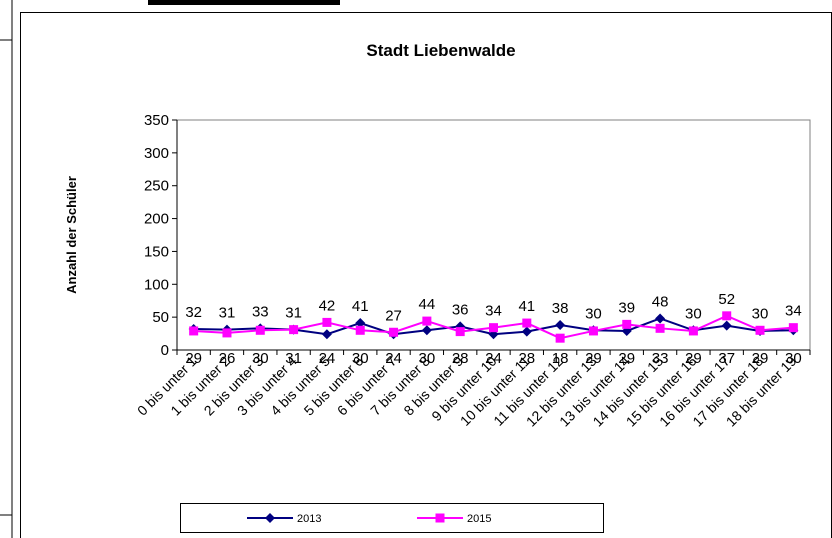  I want to click on y-tick-label: 300, so click(156, 153).